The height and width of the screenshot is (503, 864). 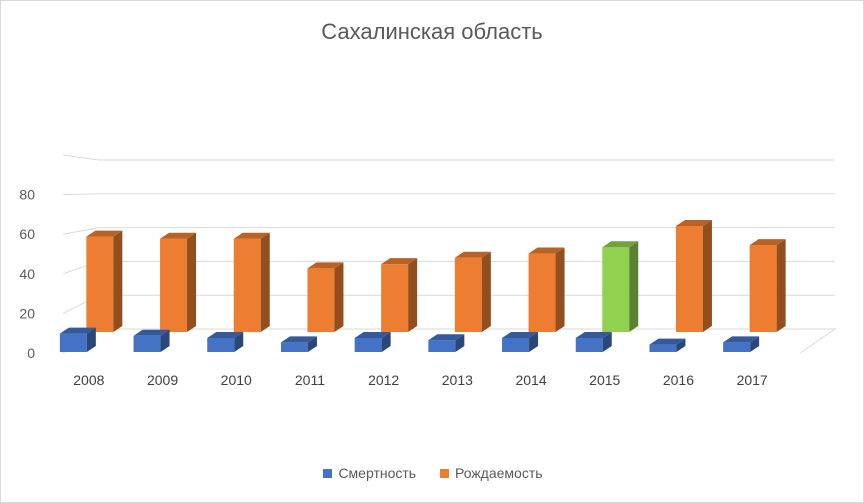 What do you see at coordinates (530, 380) in the screenshot?
I see `x-tick-label: 2014` at bounding box center [530, 380].